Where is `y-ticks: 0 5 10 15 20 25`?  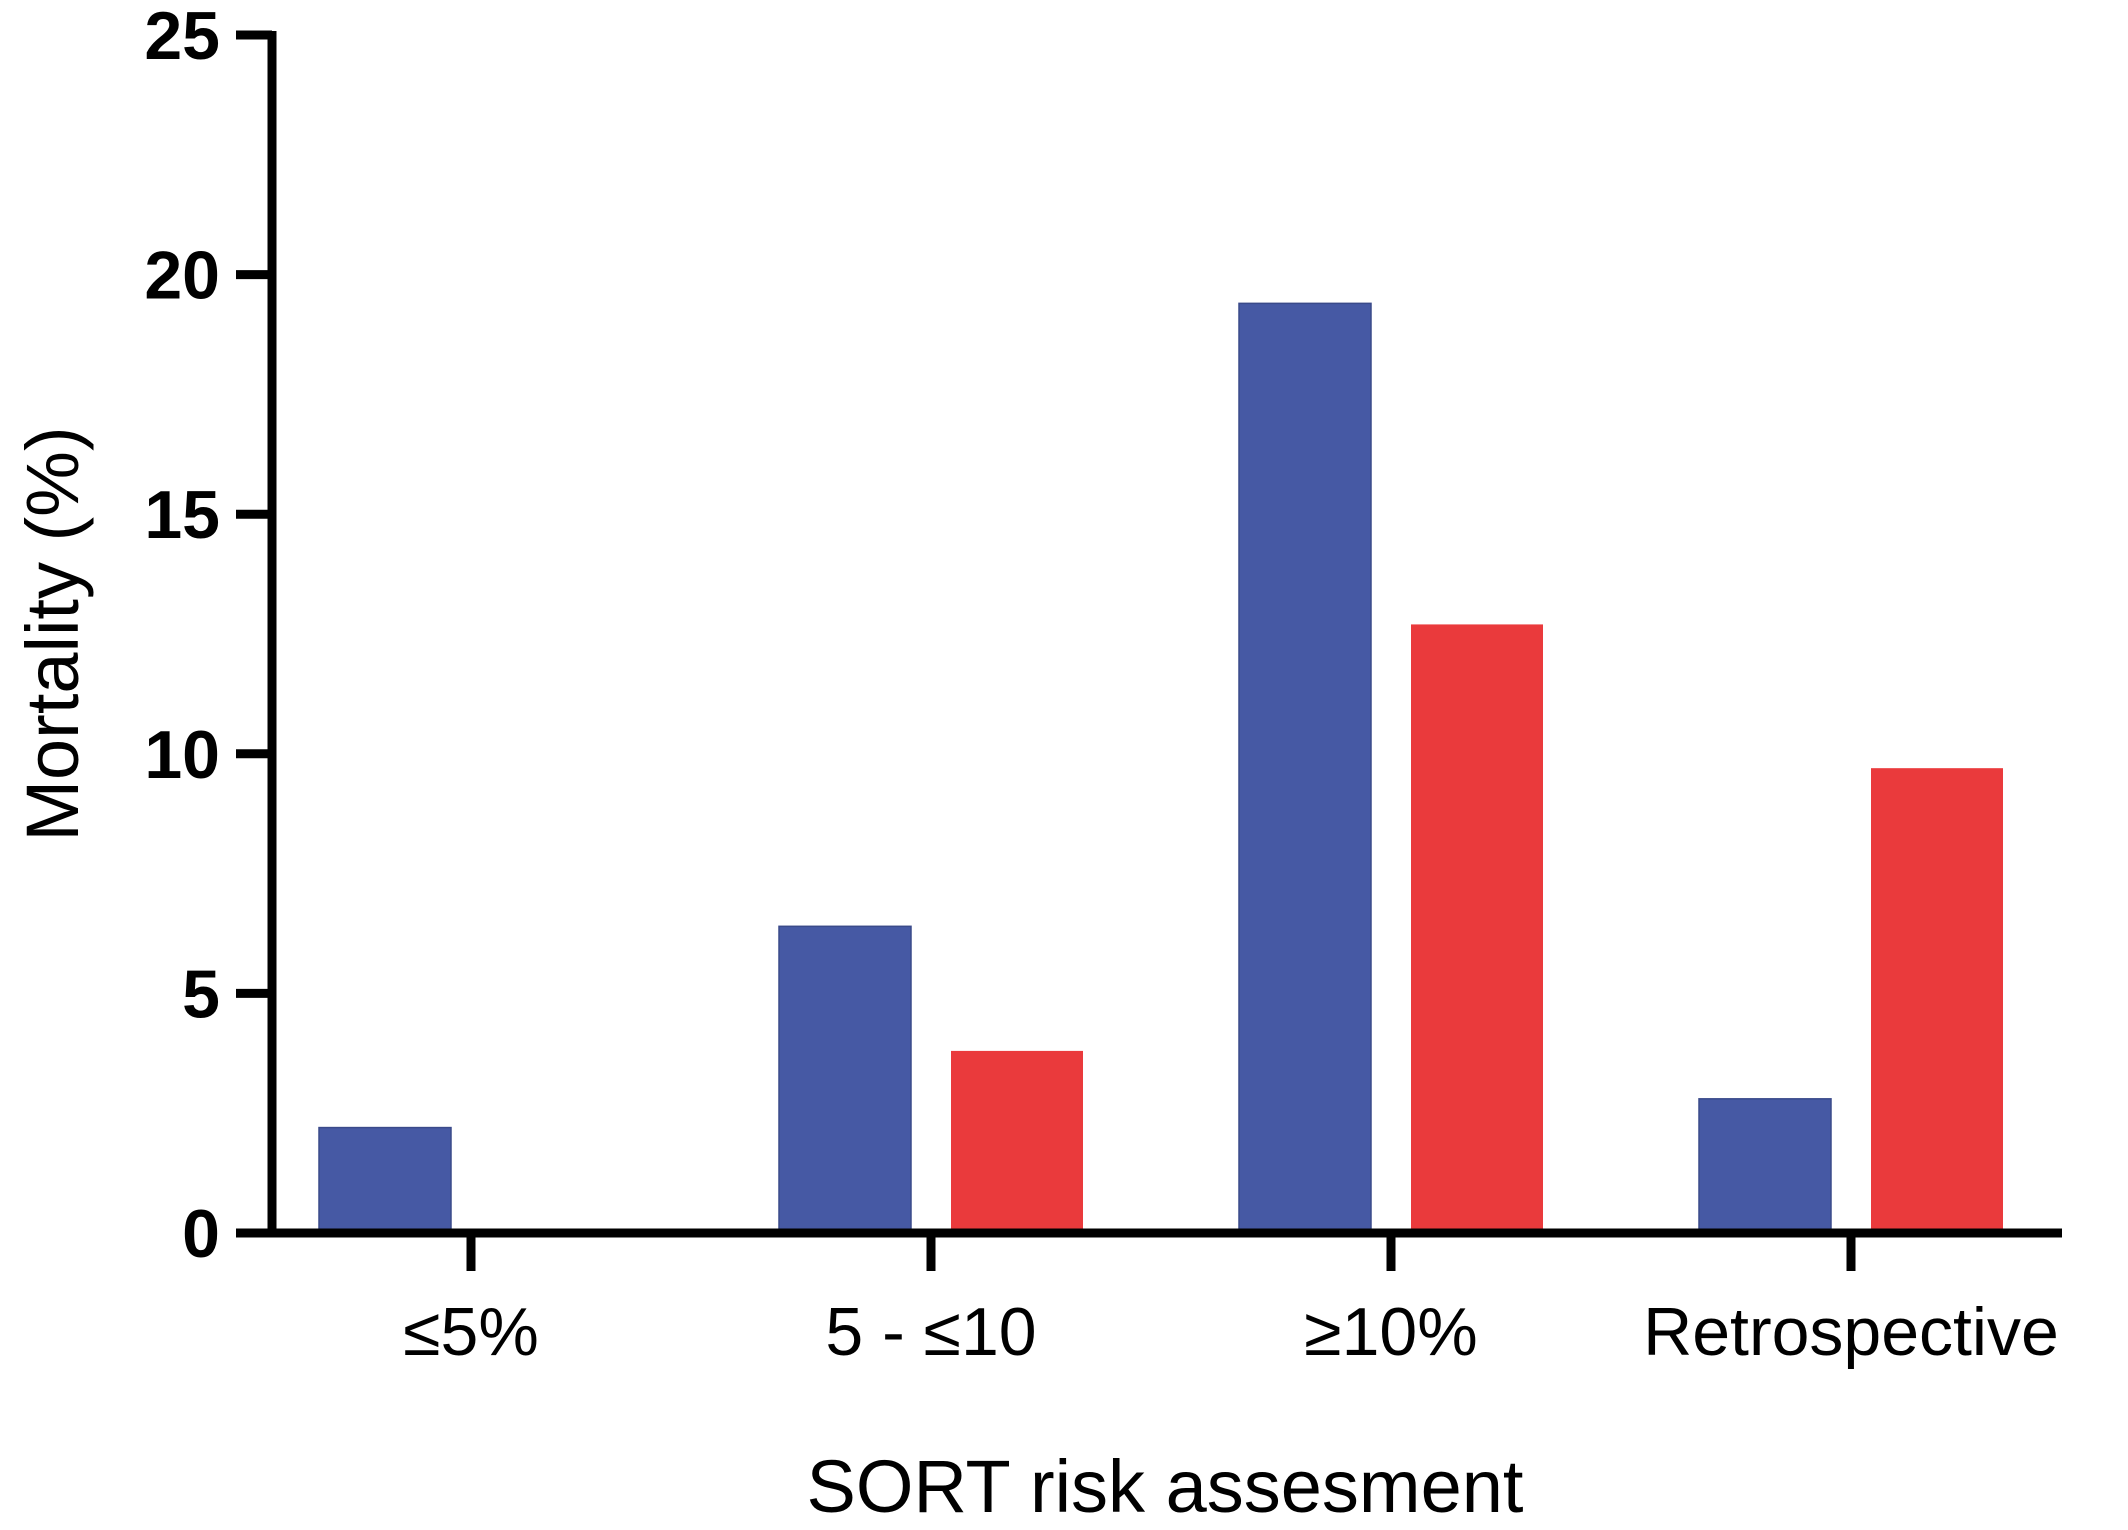
y-ticks: 0 5 10 15 20 25 is located at coordinates (208, 636).